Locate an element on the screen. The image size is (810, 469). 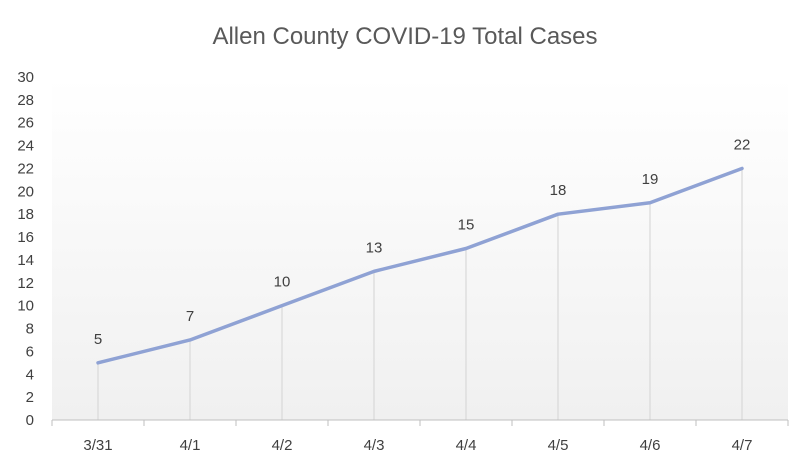
x-axis-ticks is located at coordinates (420, 423).